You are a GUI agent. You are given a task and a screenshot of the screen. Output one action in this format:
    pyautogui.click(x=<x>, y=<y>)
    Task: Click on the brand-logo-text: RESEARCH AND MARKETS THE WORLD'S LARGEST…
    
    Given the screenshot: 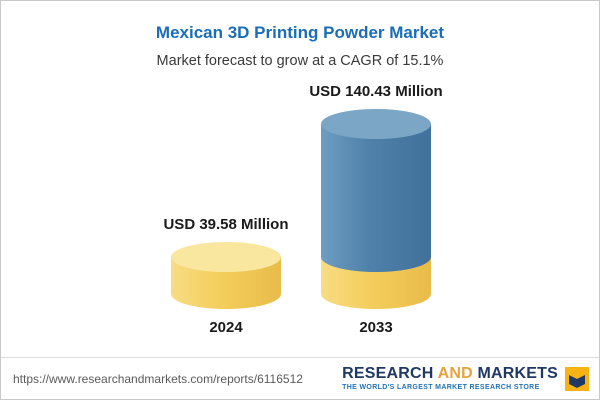 What is the action you would take?
    pyautogui.click(x=450, y=378)
    